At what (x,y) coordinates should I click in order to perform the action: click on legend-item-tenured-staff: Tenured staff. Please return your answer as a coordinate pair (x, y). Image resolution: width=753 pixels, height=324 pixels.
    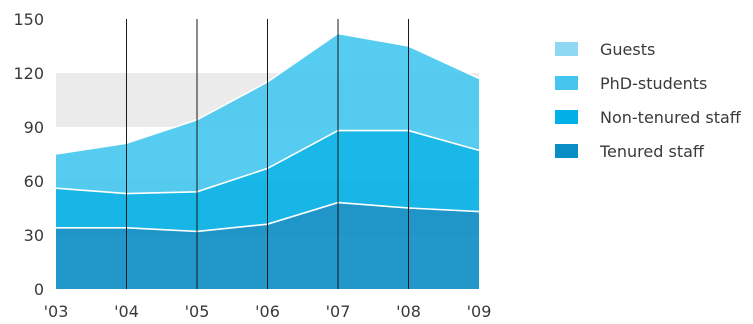
    Looking at the image, I should click on (648, 151).